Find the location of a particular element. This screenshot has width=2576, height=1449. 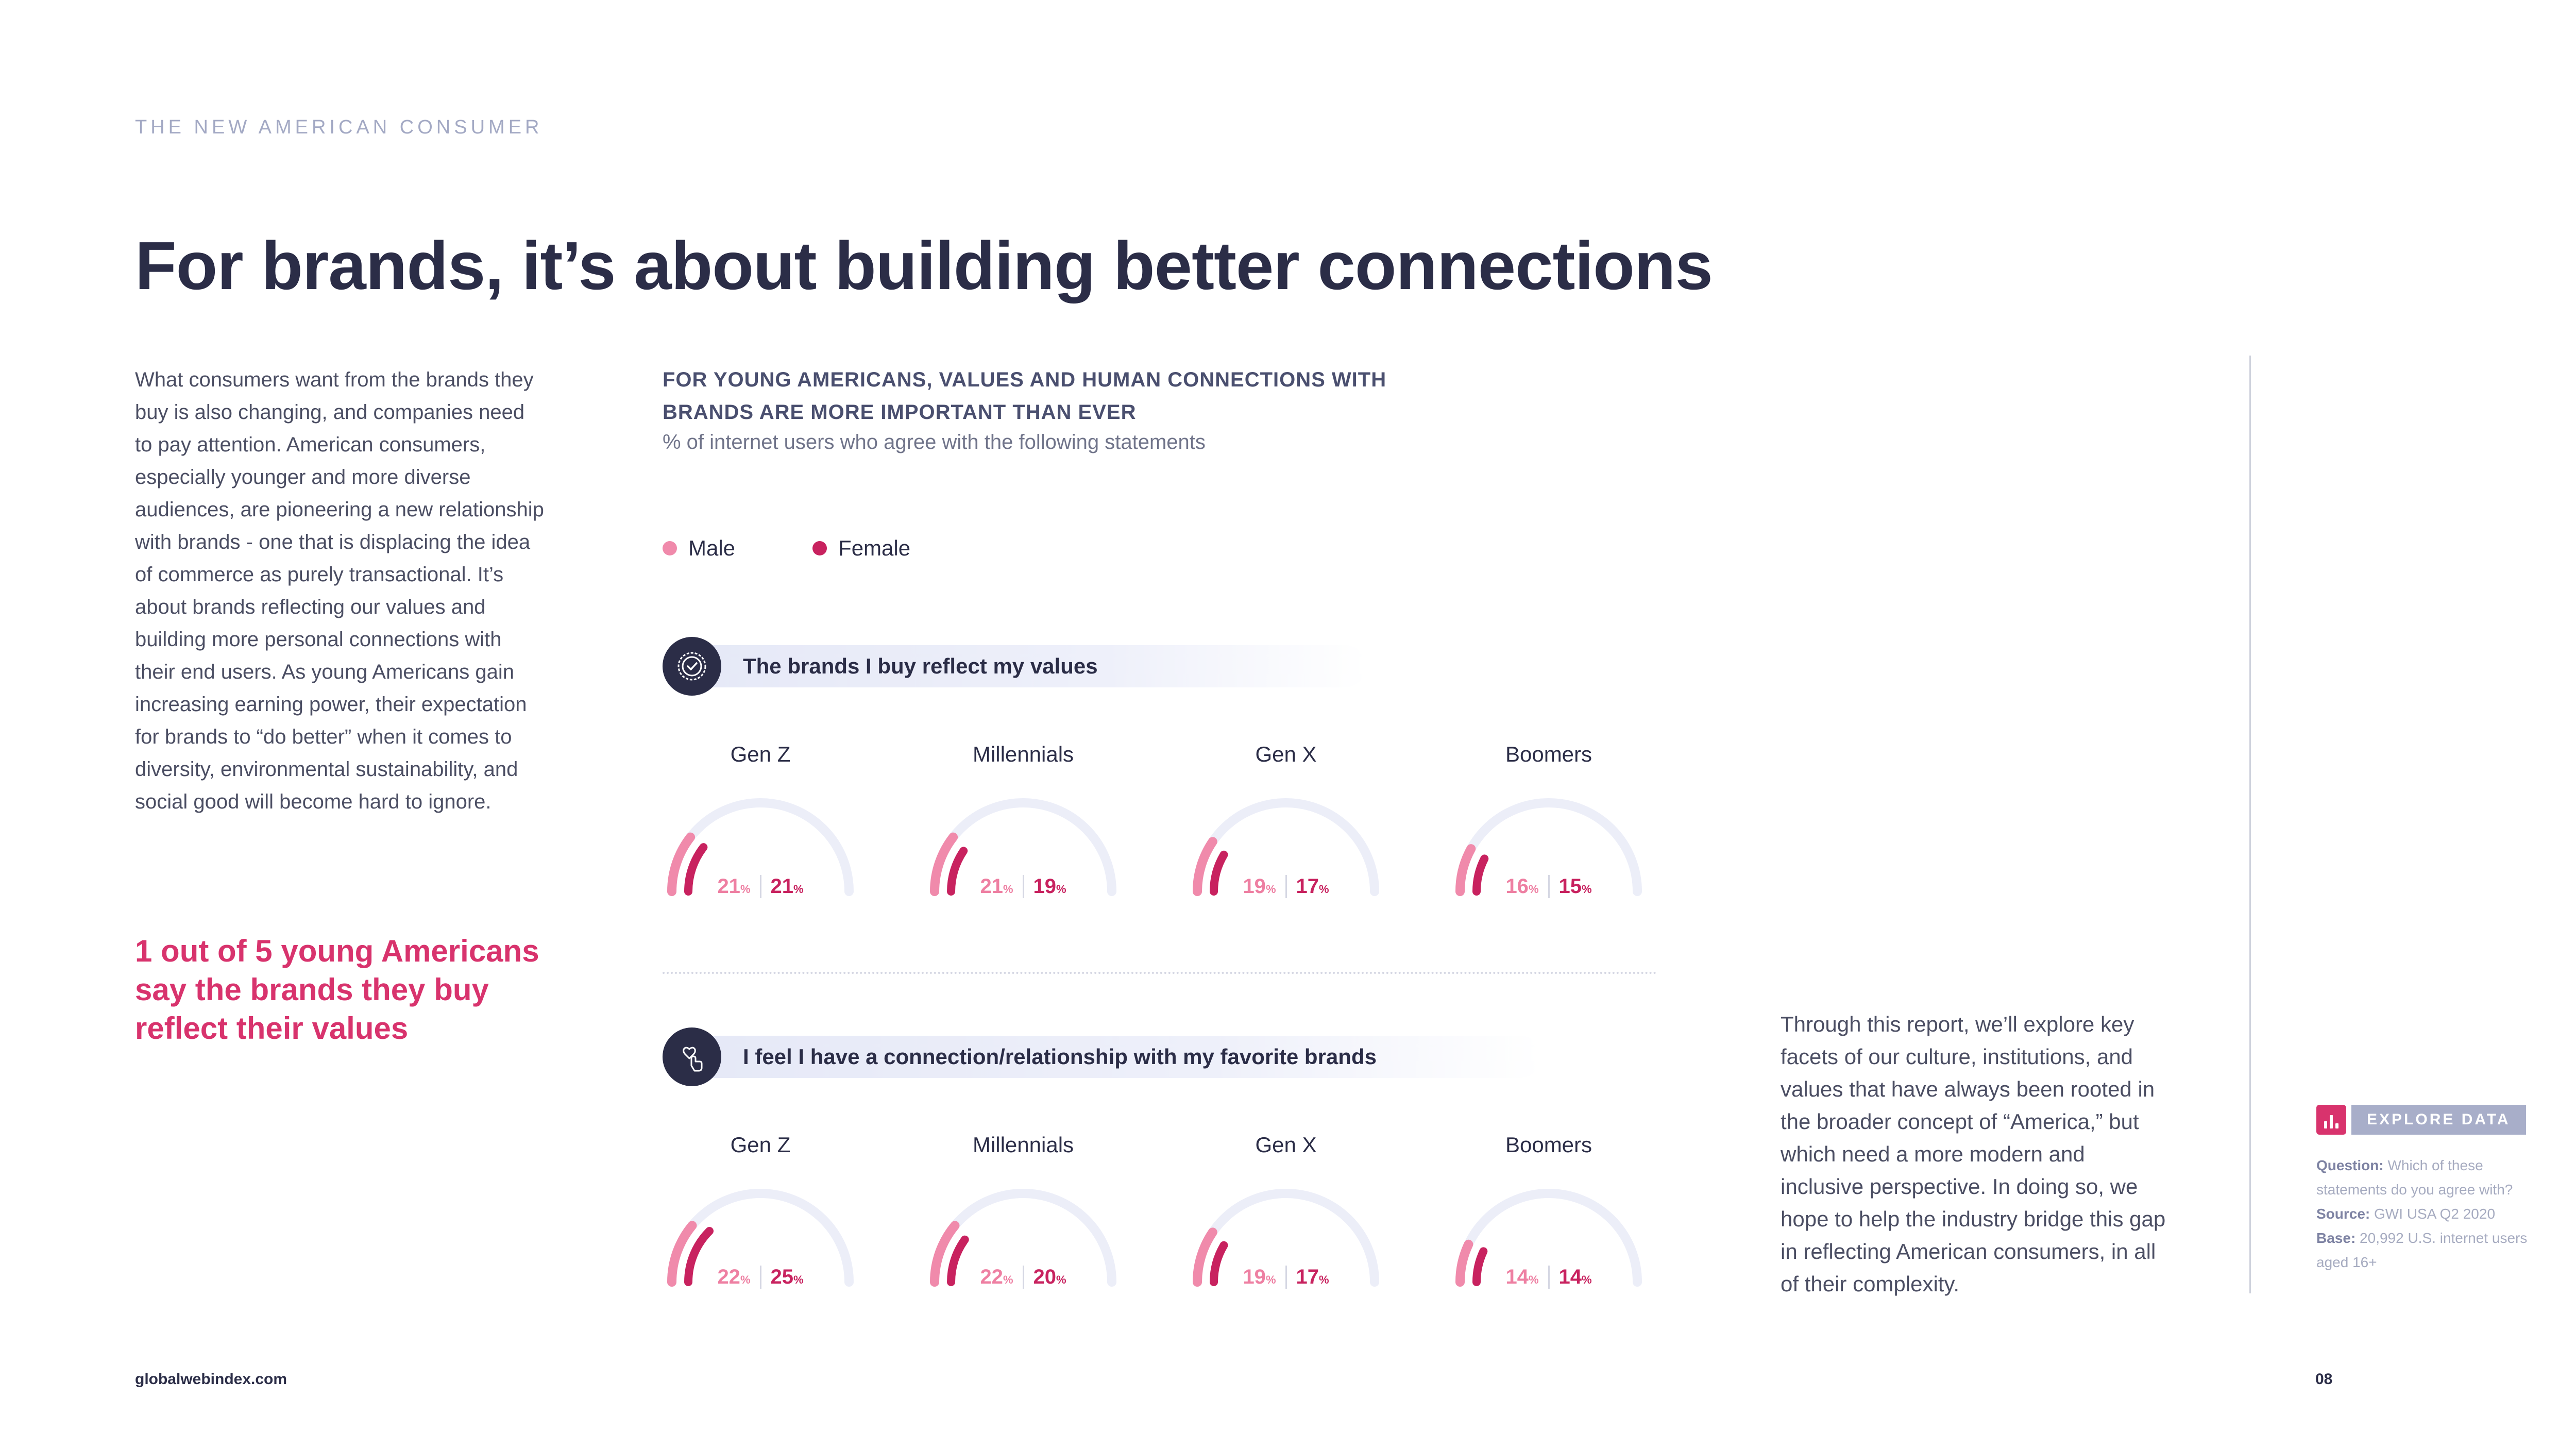

value-pair: 21% 21% is located at coordinates (761, 886).